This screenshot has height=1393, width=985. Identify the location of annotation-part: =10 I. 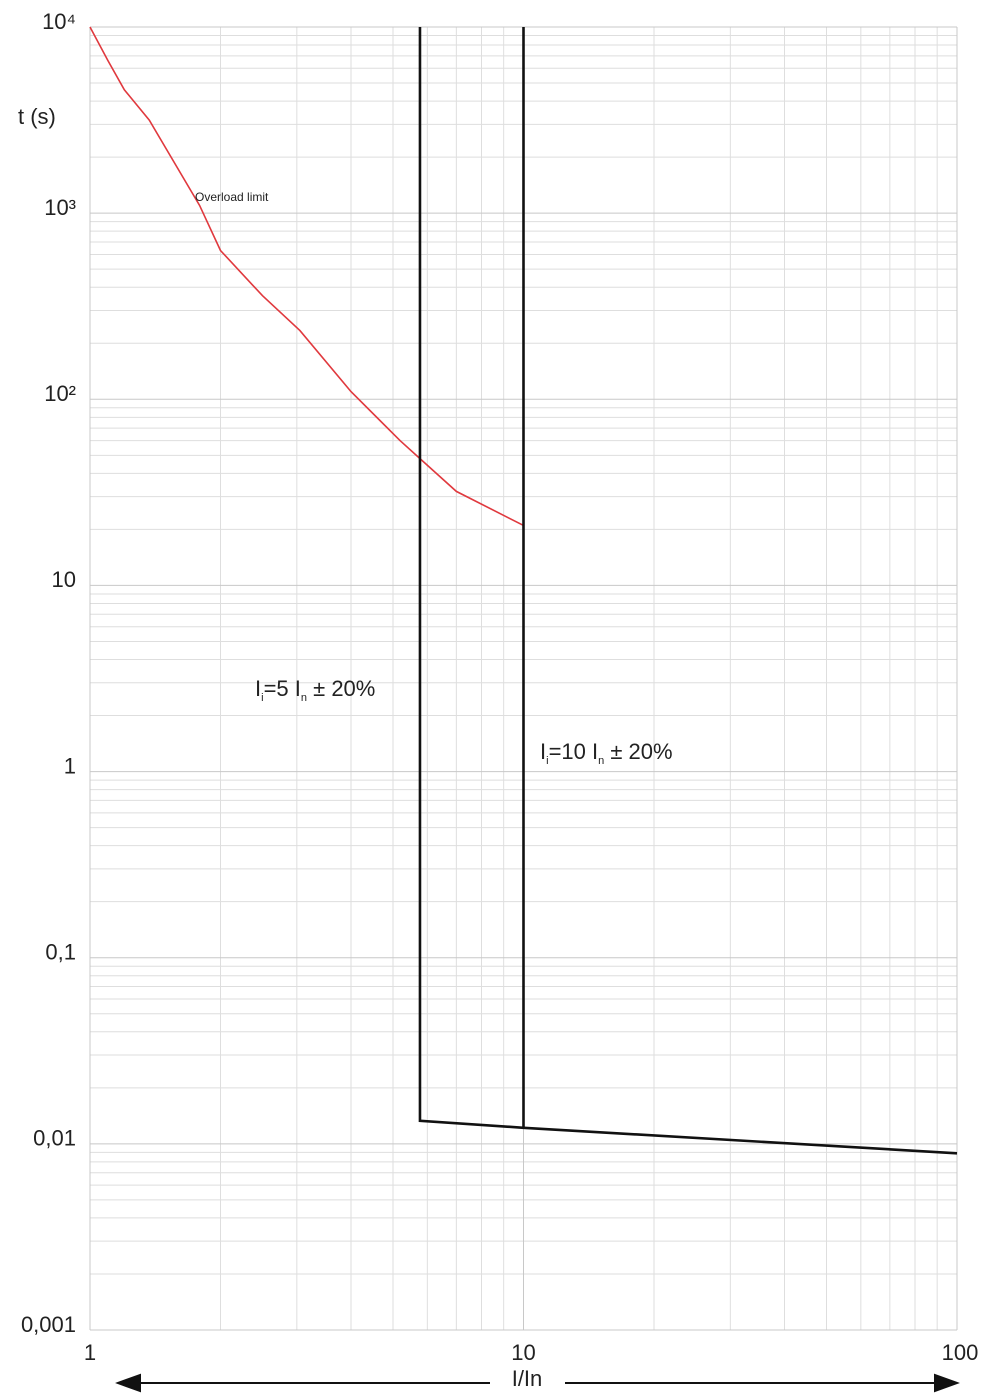
(574, 751).